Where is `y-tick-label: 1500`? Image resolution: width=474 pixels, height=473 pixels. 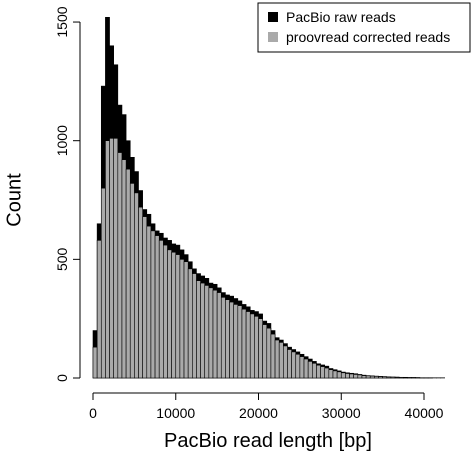
y-tick-label: 1500 is located at coordinates (62, 21).